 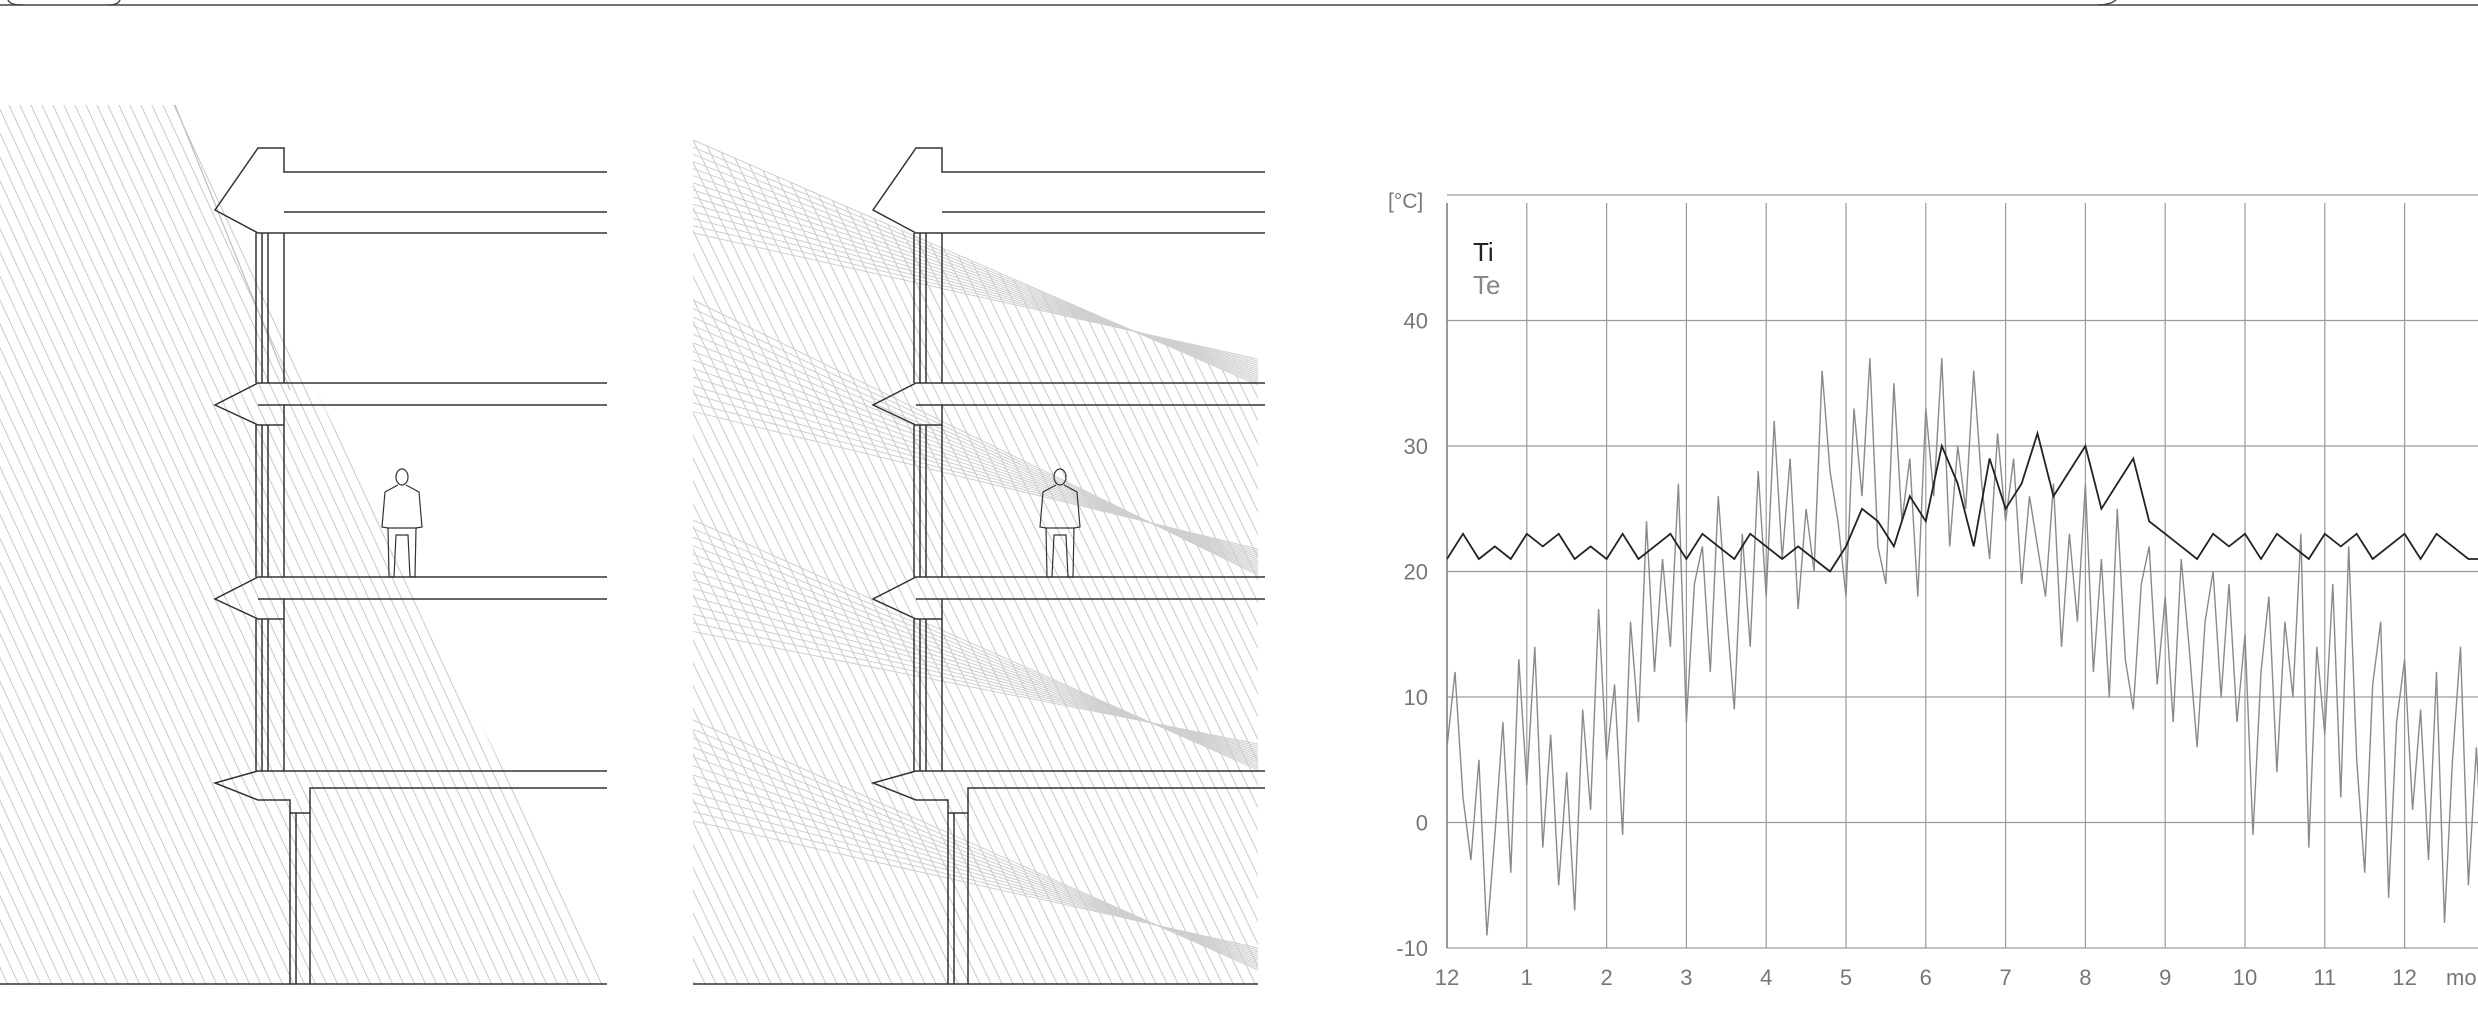 What do you see at coordinates (1416, 697) in the screenshot?
I see `y-tick-label: 10` at bounding box center [1416, 697].